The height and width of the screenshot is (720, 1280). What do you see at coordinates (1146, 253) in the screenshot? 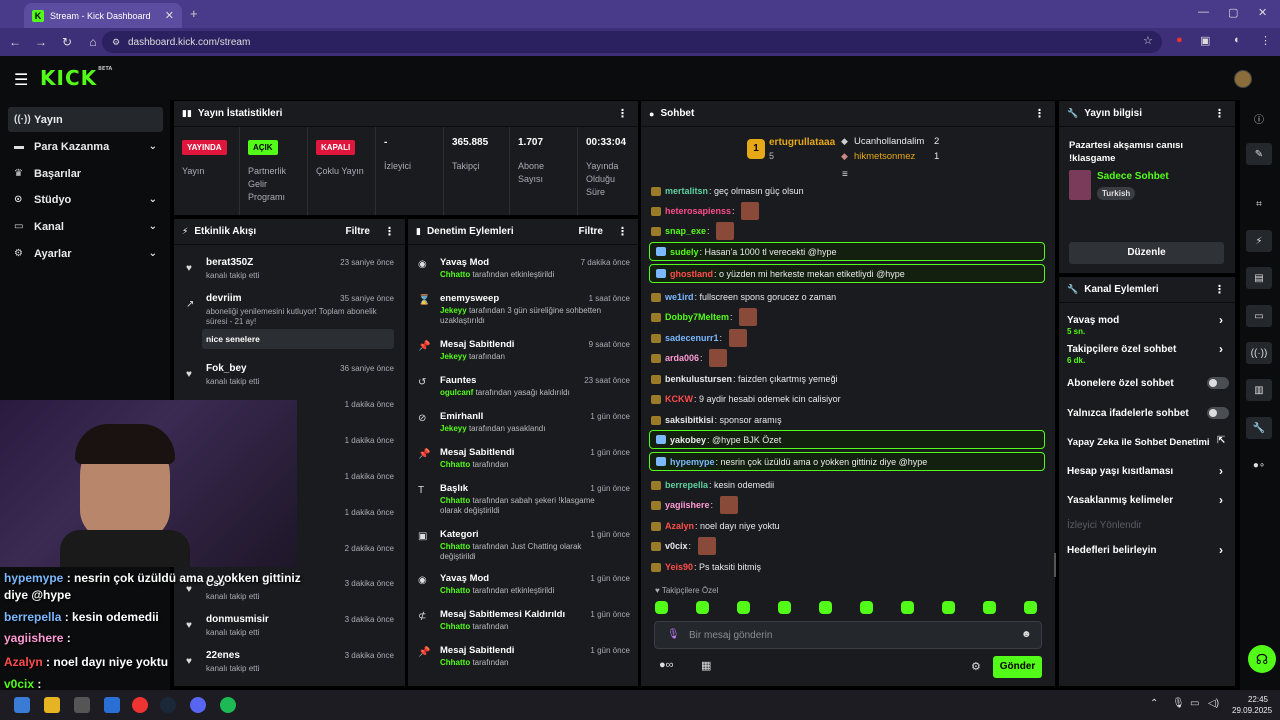
I see `edit-button: Düzenle` at bounding box center [1146, 253].